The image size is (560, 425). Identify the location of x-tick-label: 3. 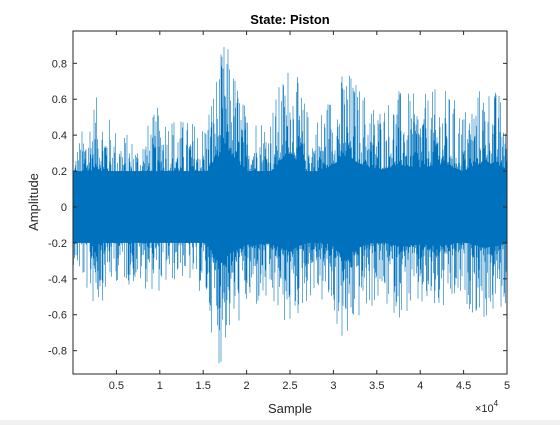
(333, 386).